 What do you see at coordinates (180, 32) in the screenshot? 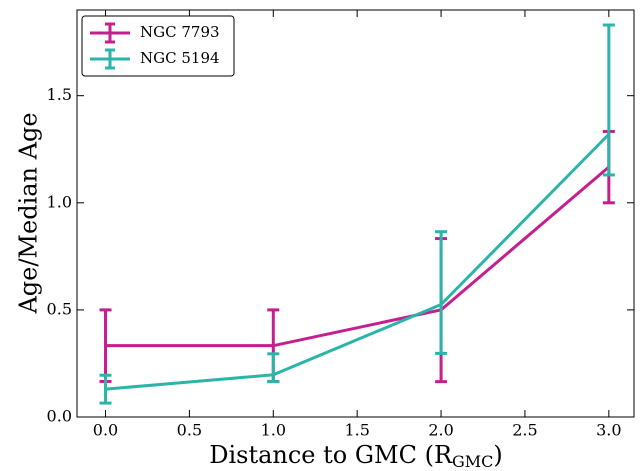
I see `legend-label: NGC 7793` at bounding box center [180, 32].